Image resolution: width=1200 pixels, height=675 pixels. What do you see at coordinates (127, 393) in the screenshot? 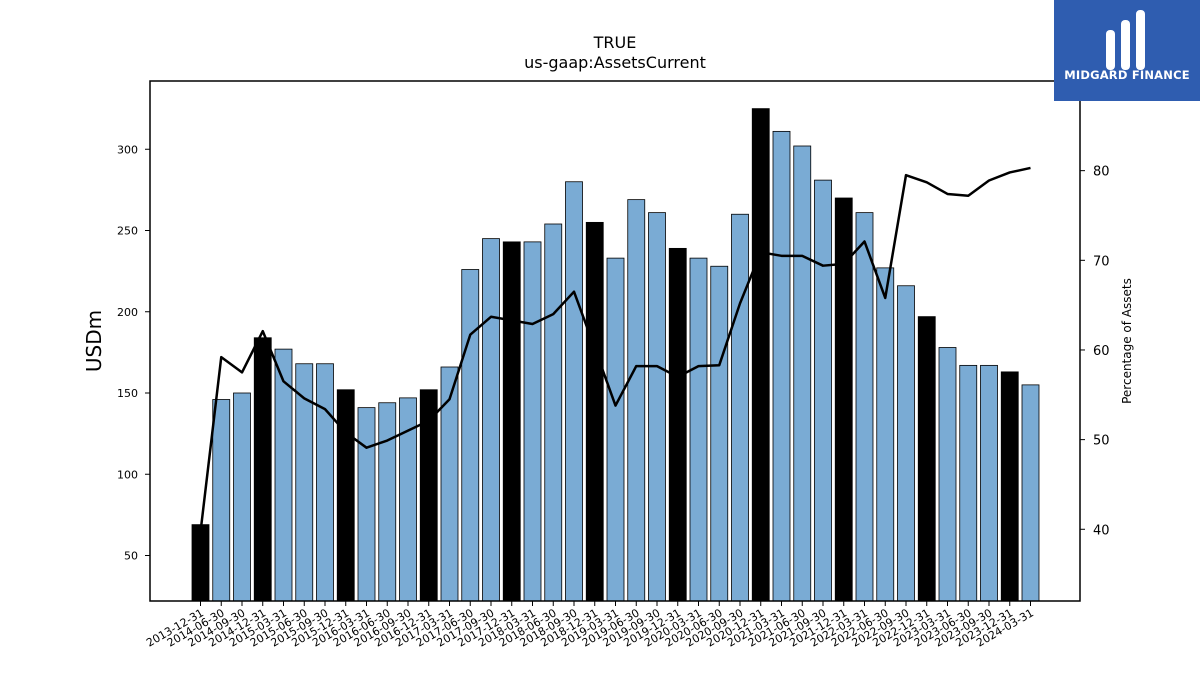
I see `y-tick-label: 150` at bounding box center [127, 393].